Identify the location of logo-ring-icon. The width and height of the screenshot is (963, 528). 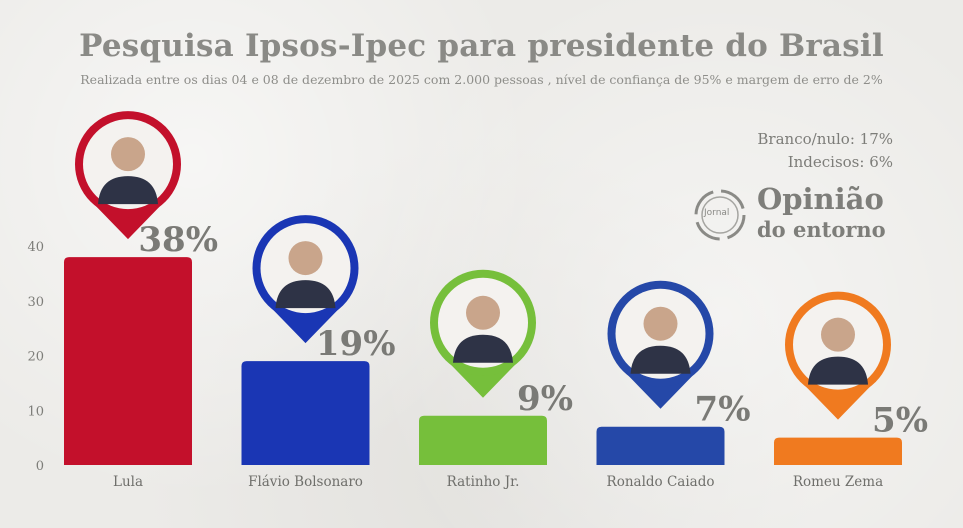
(720, 215).